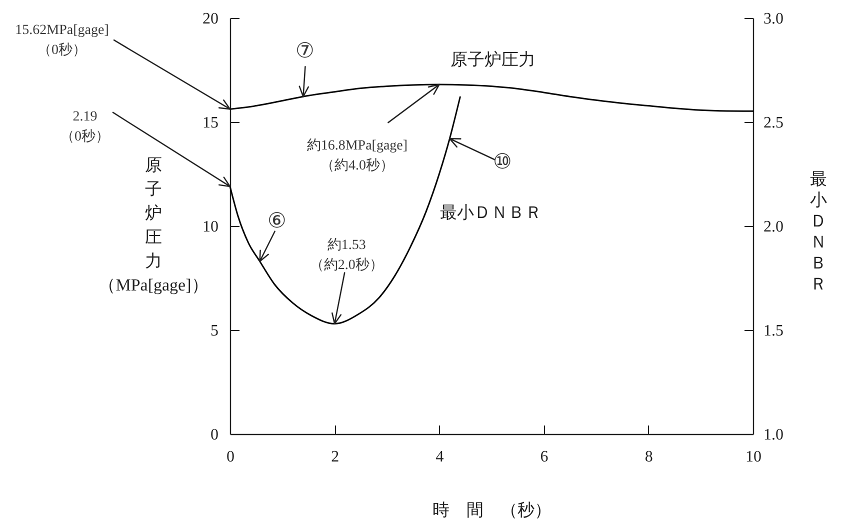 The height and width of the screenshot is (526, 843). I want to click on annotation: 約16.8MPa[gage] （約4.0秒）, so click(357, 156).